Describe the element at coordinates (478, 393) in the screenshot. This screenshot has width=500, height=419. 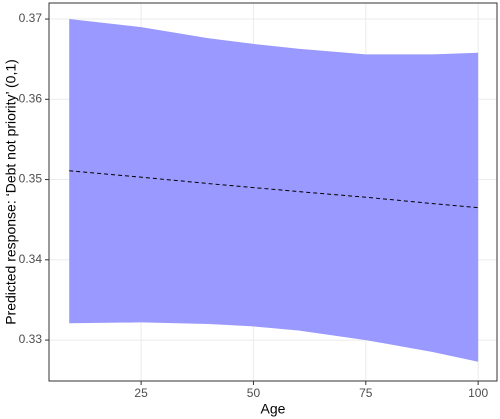
I see `x-tick-label: 100` at that location.